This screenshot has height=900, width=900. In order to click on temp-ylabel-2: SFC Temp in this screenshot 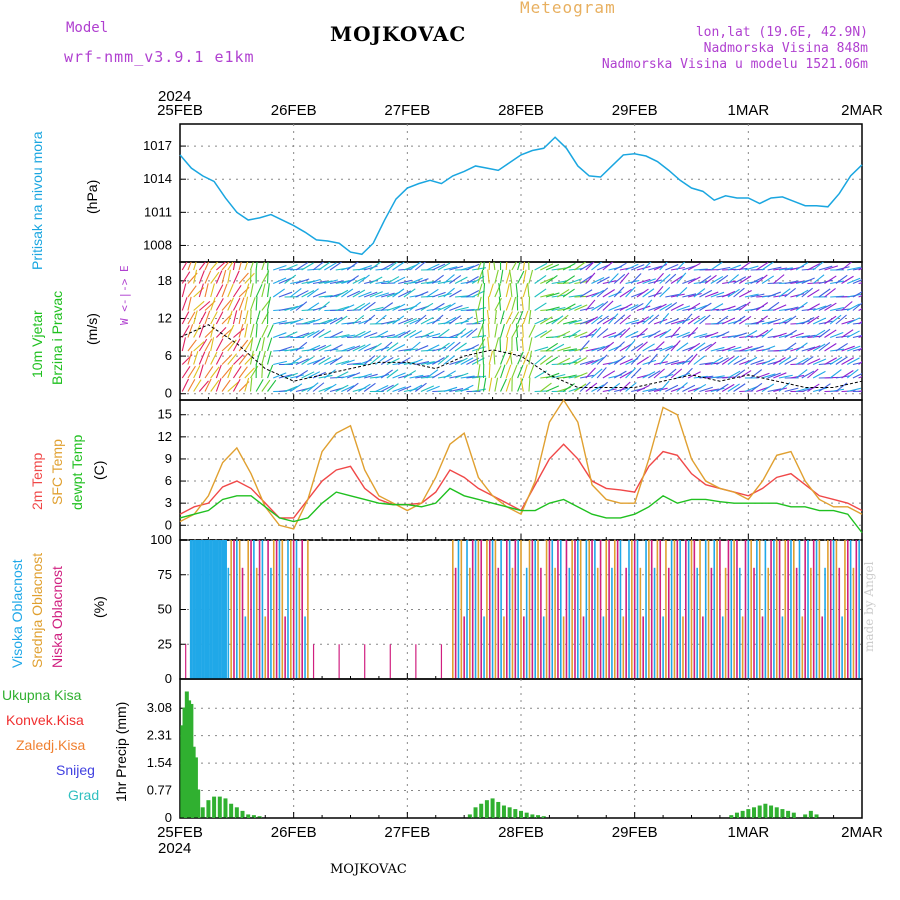, I will do `click(57, 472)`.